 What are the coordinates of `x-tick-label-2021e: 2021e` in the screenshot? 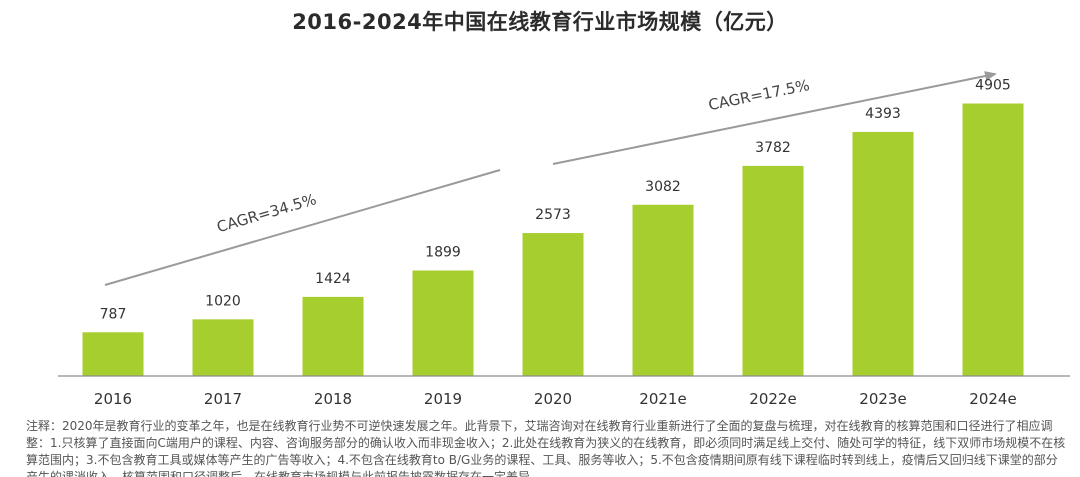 It's located at (662, 399).